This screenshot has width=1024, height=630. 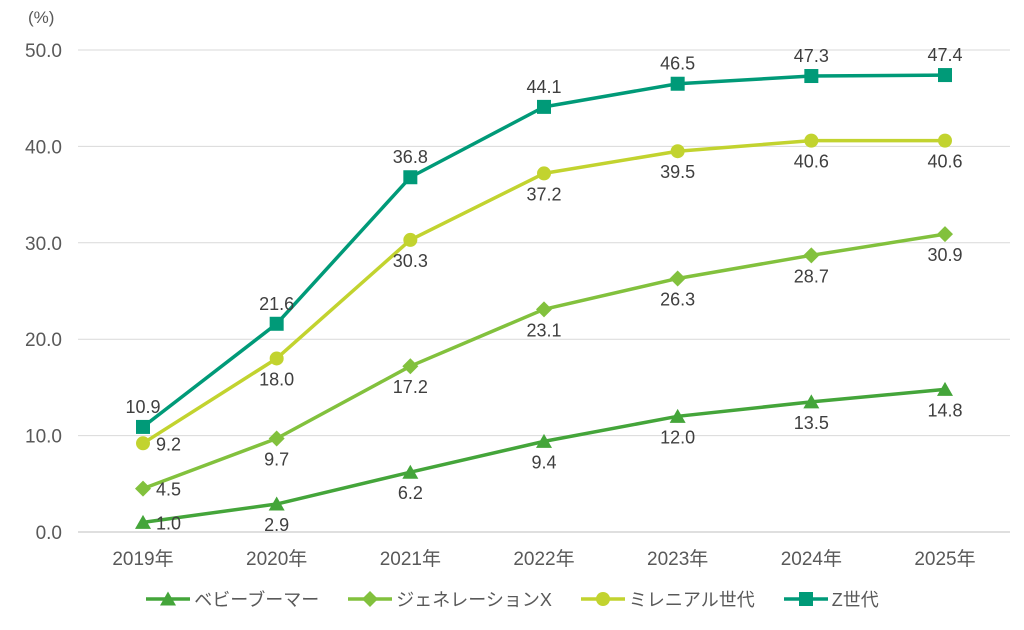 I want to click on data-label: 28.7, so click(x=811, y=276).